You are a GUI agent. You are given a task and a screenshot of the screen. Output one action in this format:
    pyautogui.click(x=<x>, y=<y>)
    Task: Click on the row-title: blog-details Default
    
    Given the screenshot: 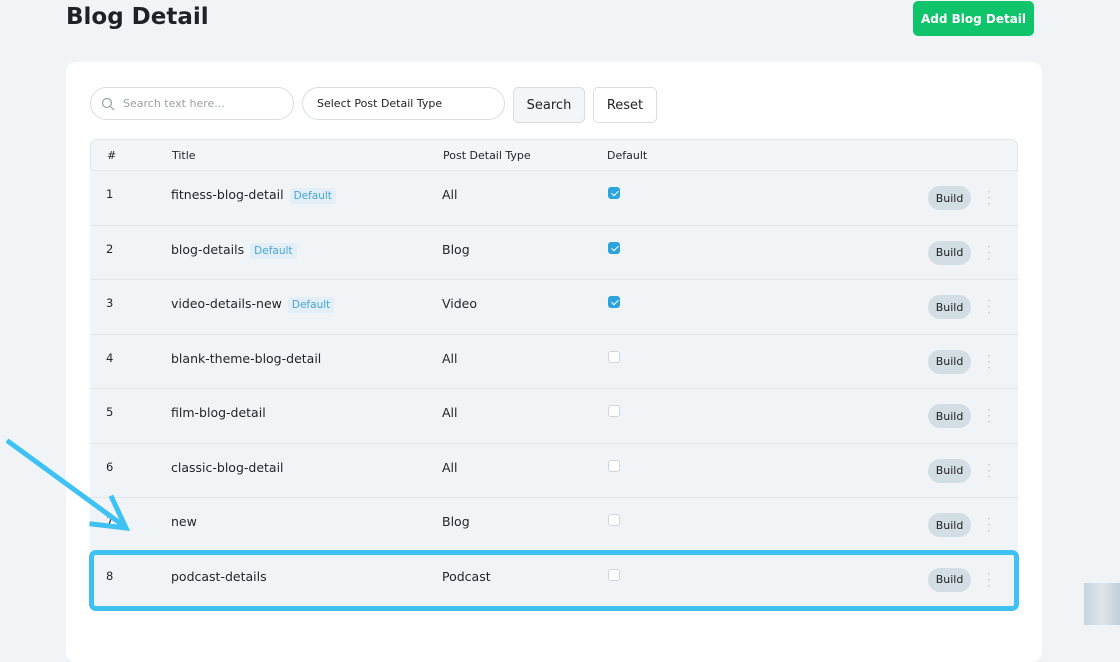 What is the action you would take?
    pyautogui.click(x=234, y=250)
    